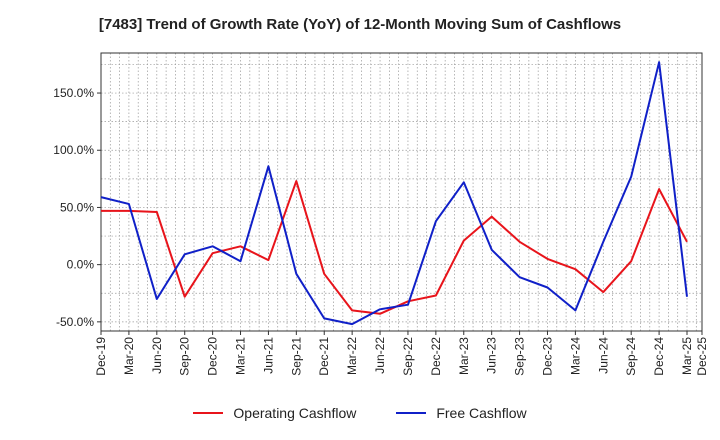  I want to click on y-tick-label: 150.0%, so click(73, 93).